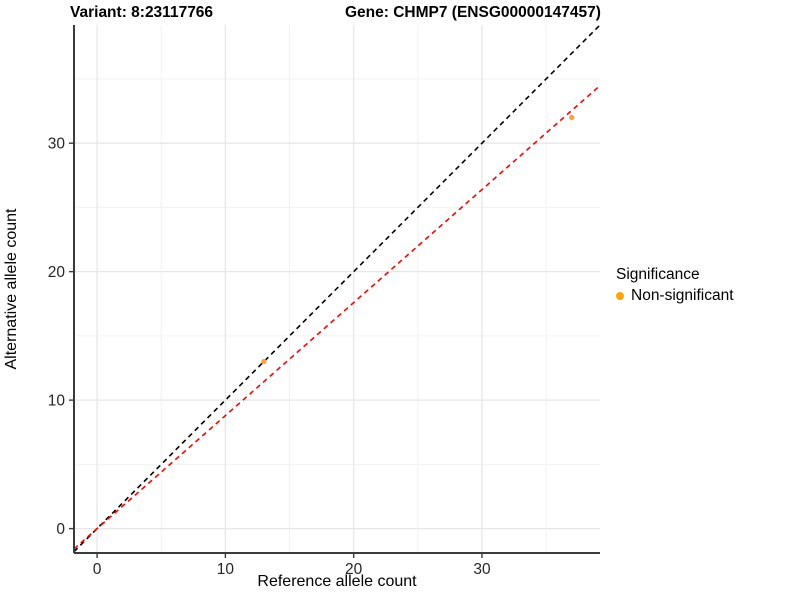 The height and width of the screenshot is (600, 800). I want to click on legend: Significance Non-significant, so click(675, 285).